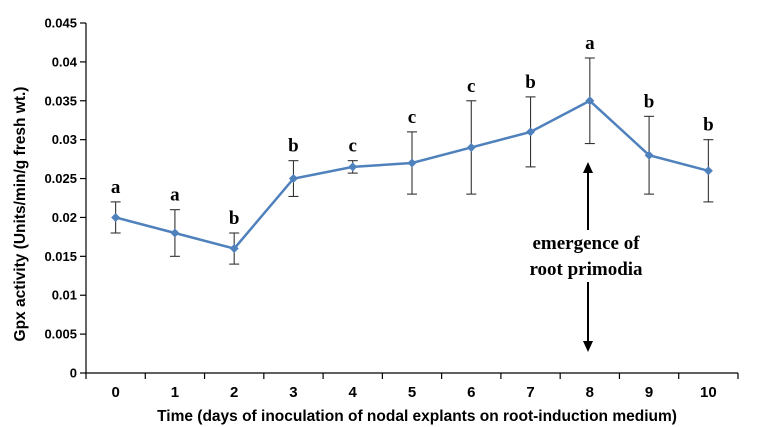  I want to click on y-tick-label: 0.03, so click(64, 139).